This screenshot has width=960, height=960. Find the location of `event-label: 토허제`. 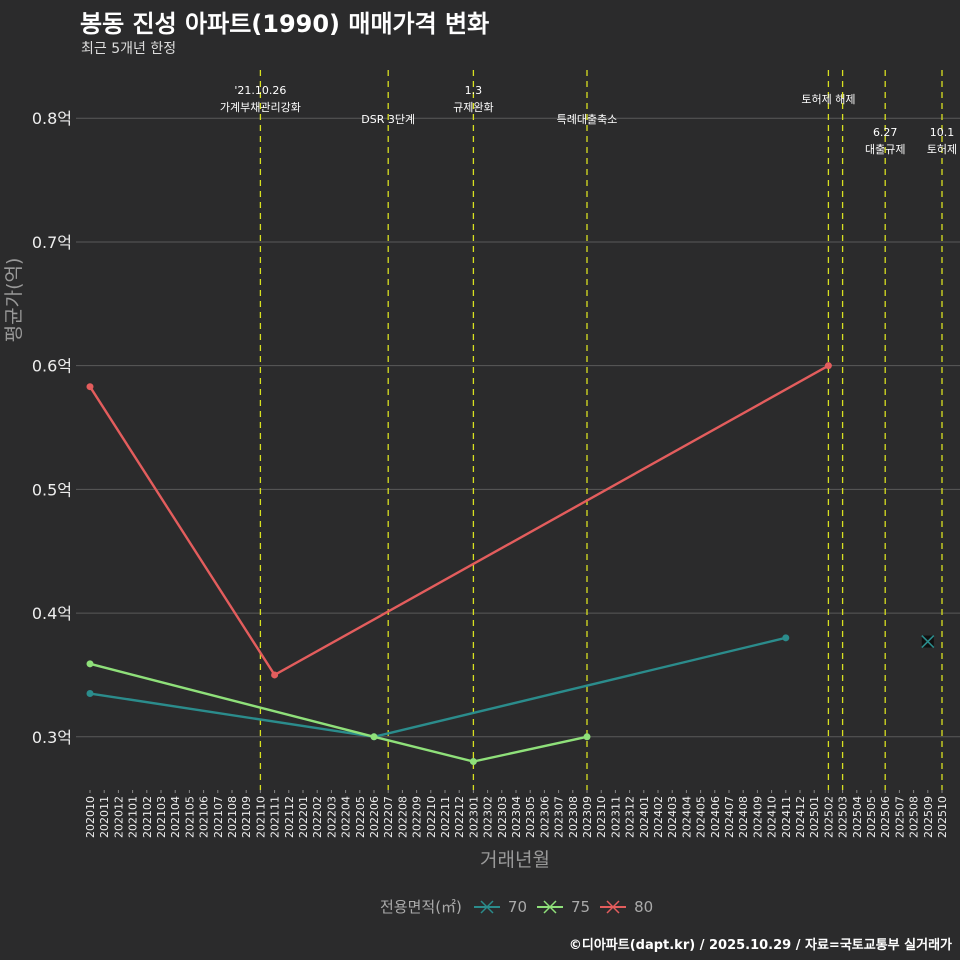

event-label: 토허제 is located at coordinates (942, 149).